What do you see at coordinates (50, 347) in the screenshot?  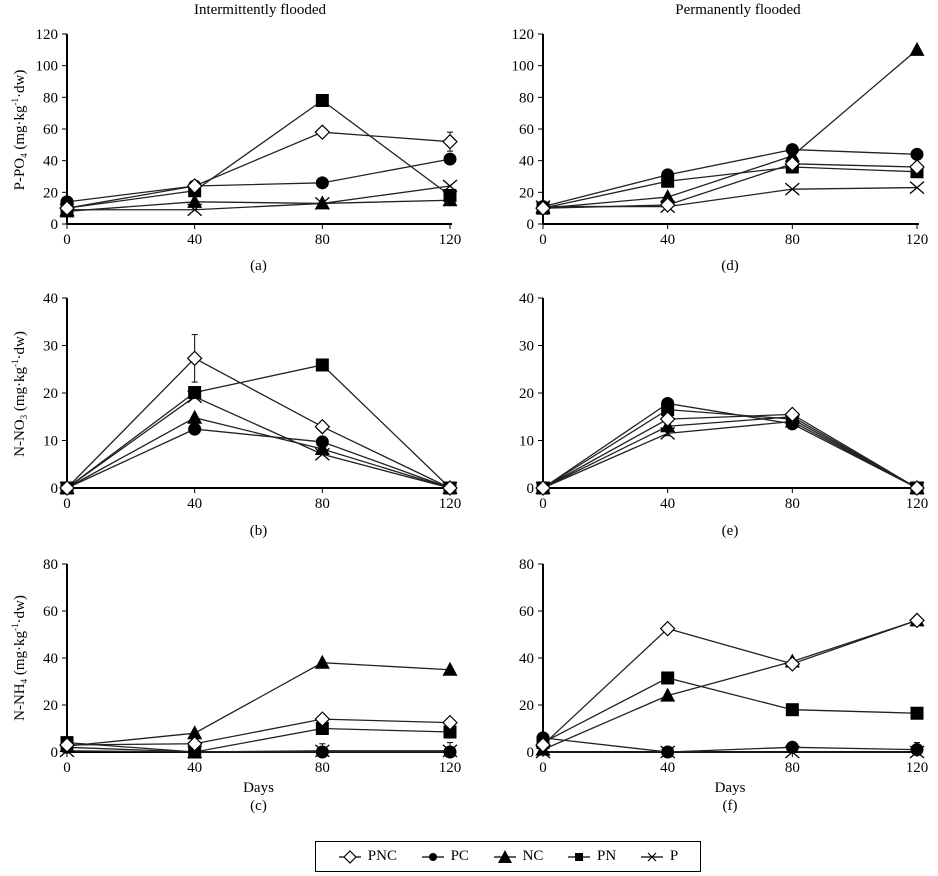 I see `y-tick-label: 30` at bounding box center [50, 347].